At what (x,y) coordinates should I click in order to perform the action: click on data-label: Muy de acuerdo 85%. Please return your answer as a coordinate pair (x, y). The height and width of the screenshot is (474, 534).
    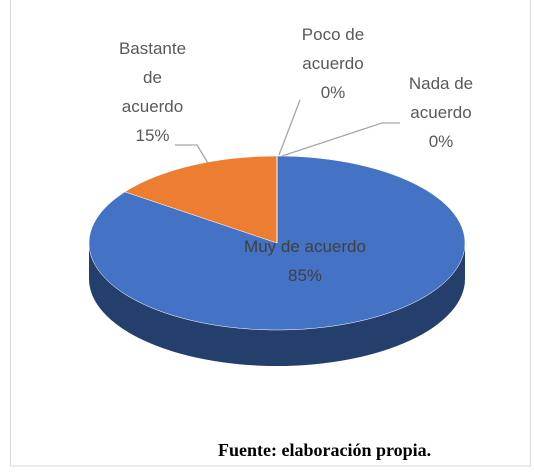
    Looking at the image, I should click on (305, 261).